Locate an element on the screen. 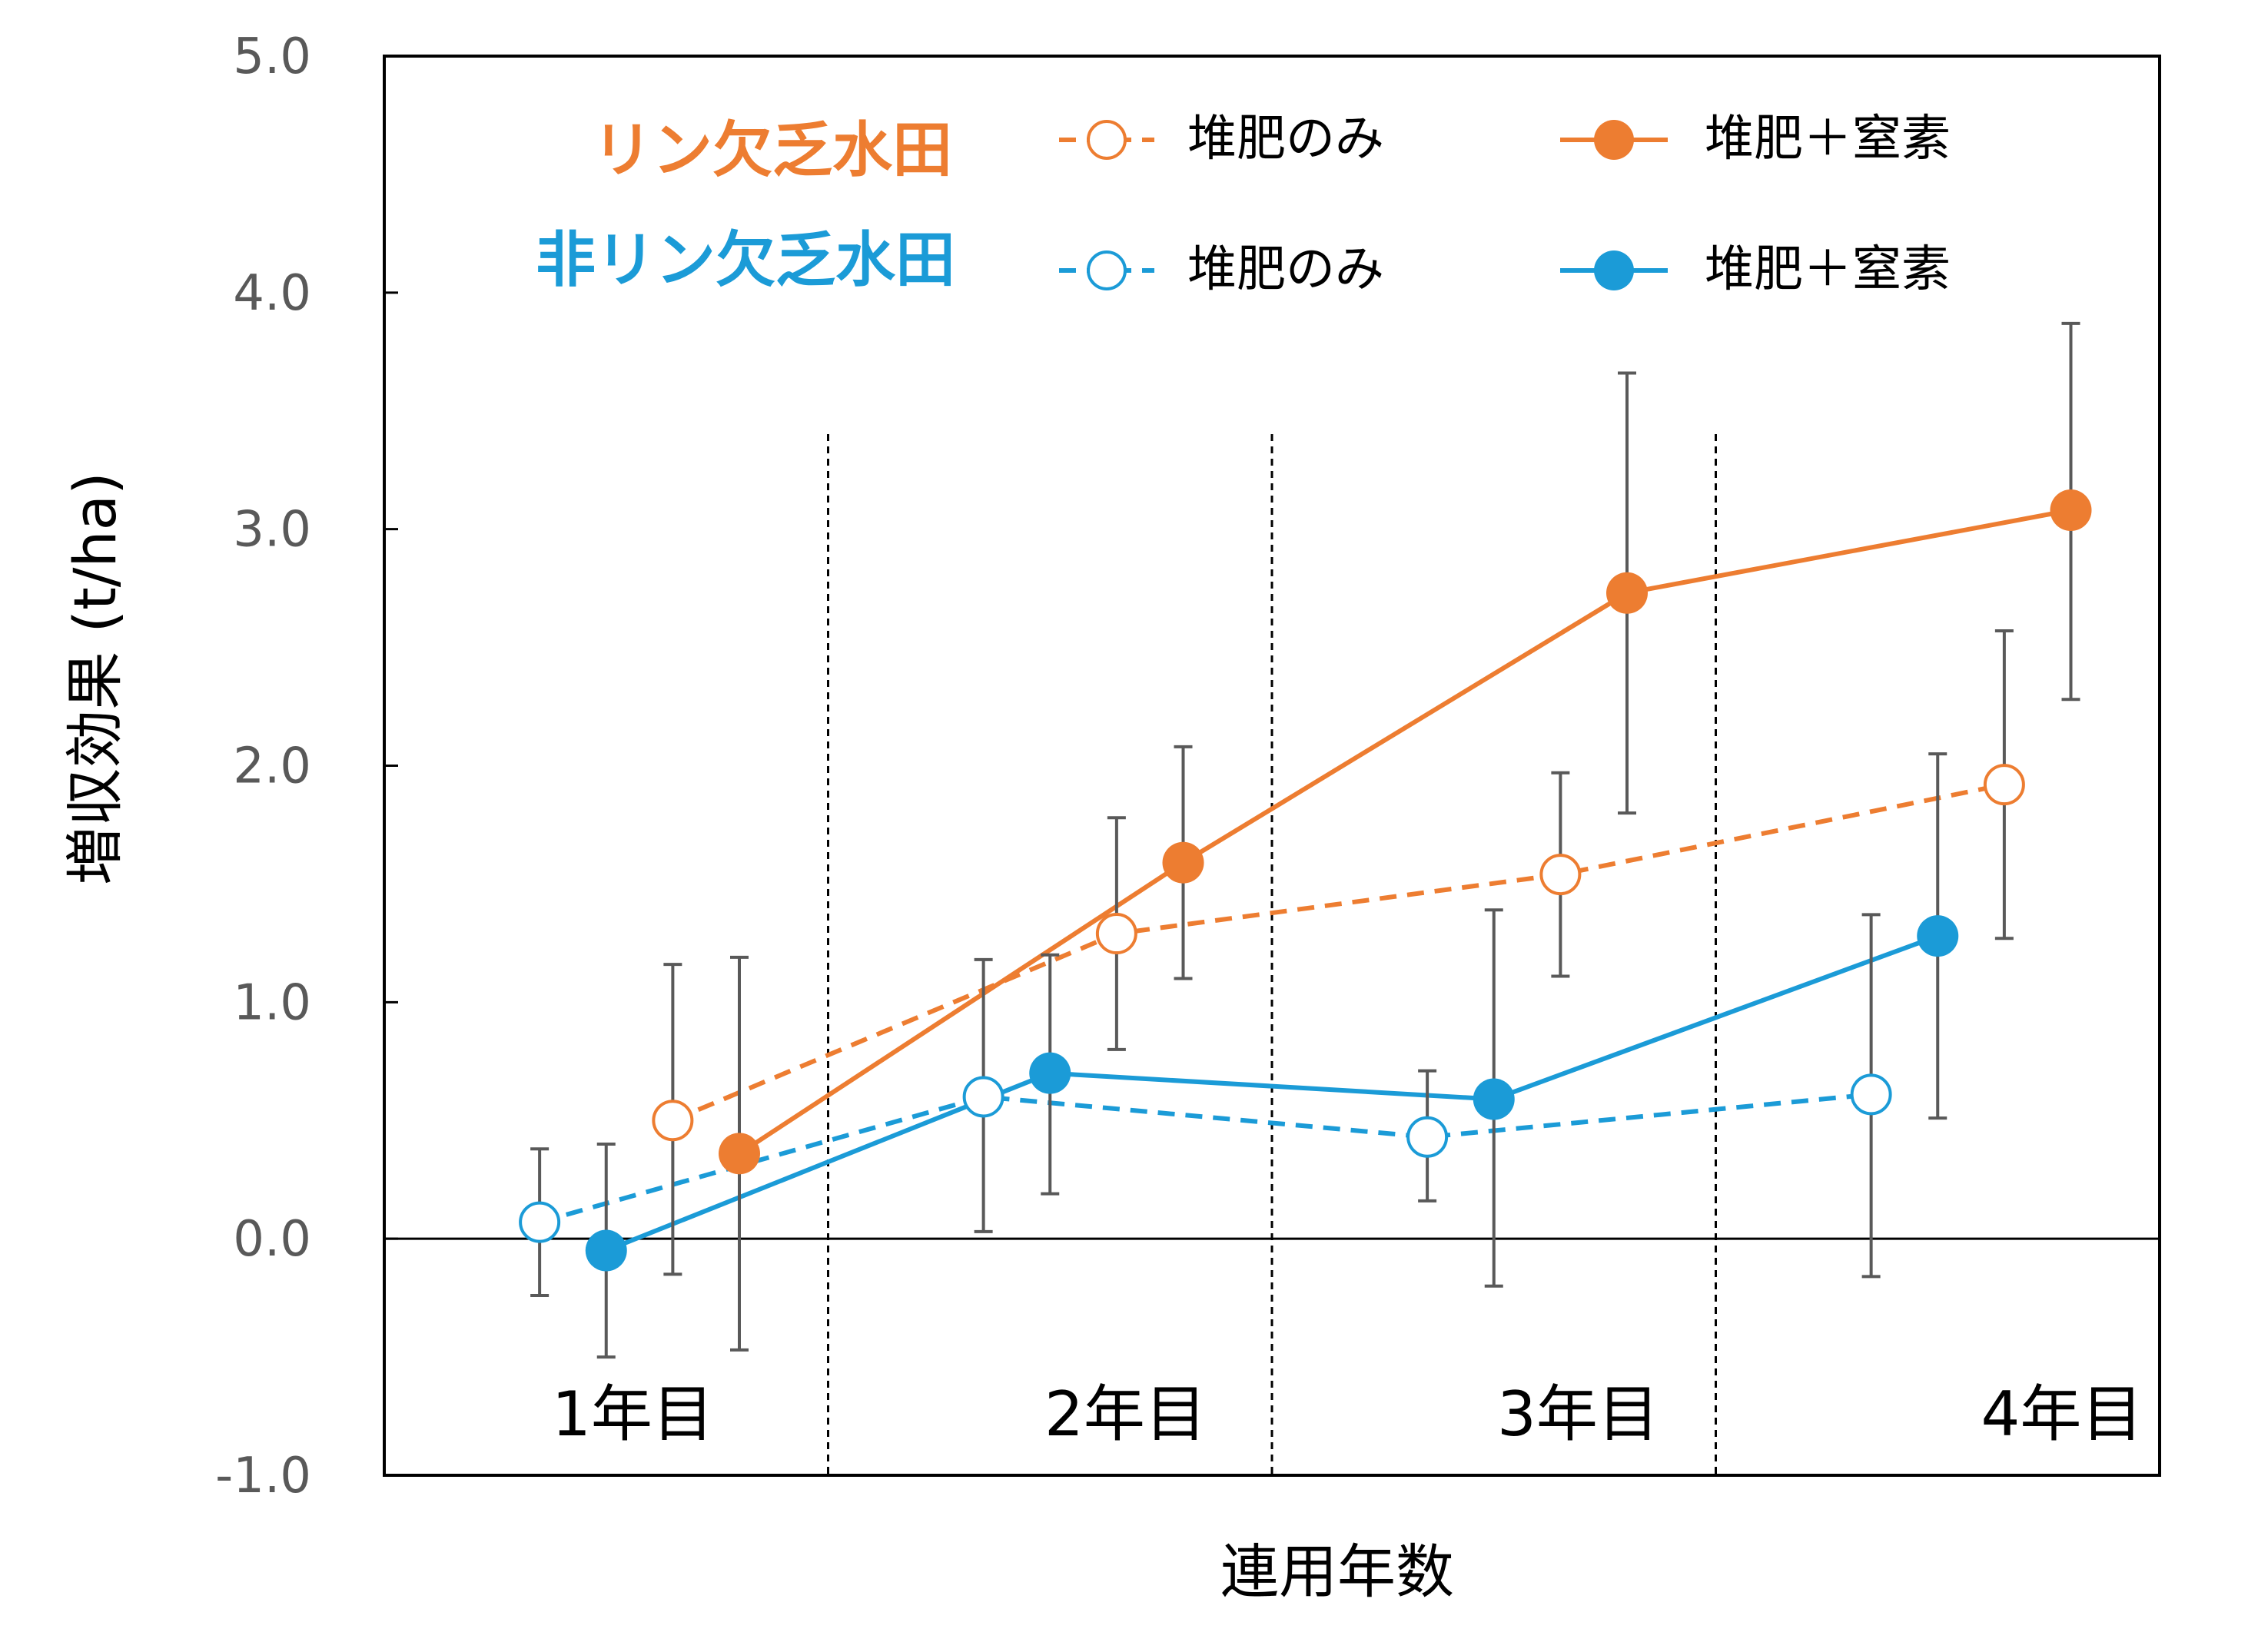 This screenshot has height=1652, width=2248. legend-p-compost-marker is located at coordinates (1107, 140).